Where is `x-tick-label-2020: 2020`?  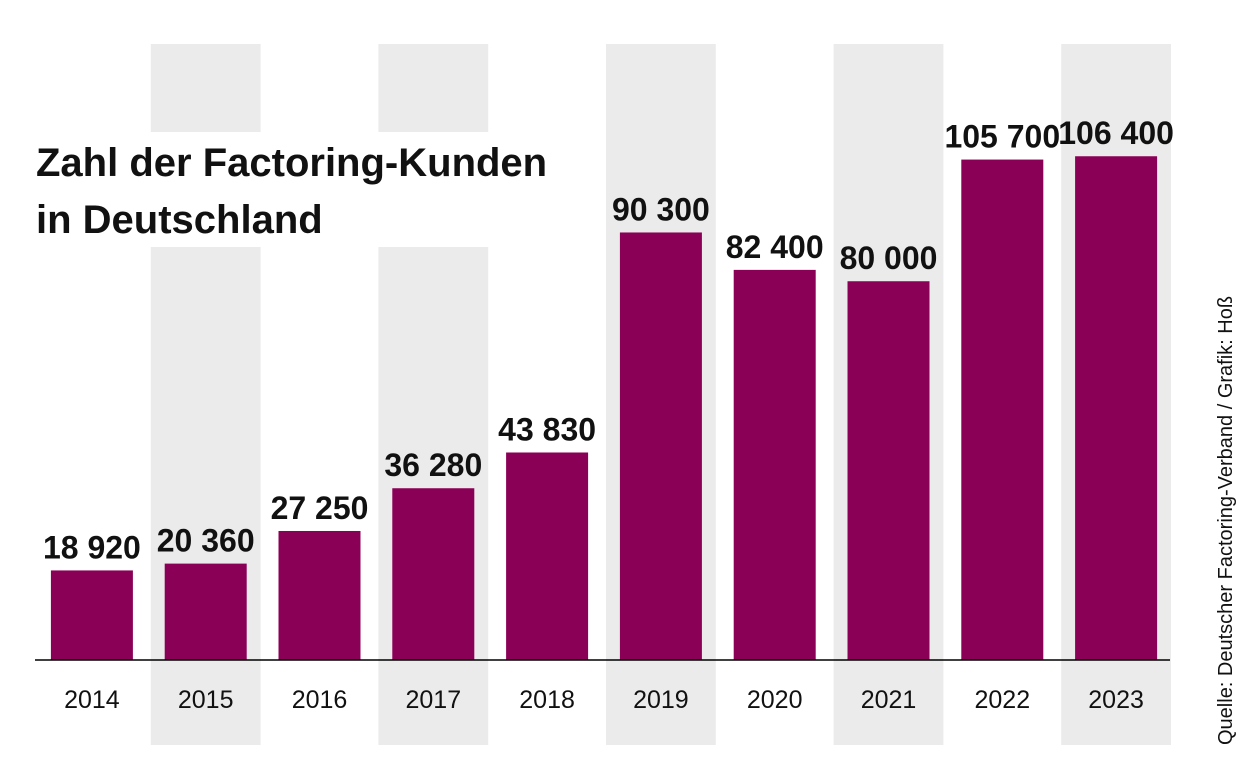 x-tick-label-2020: 2020 is located at coordinates (775, 700).